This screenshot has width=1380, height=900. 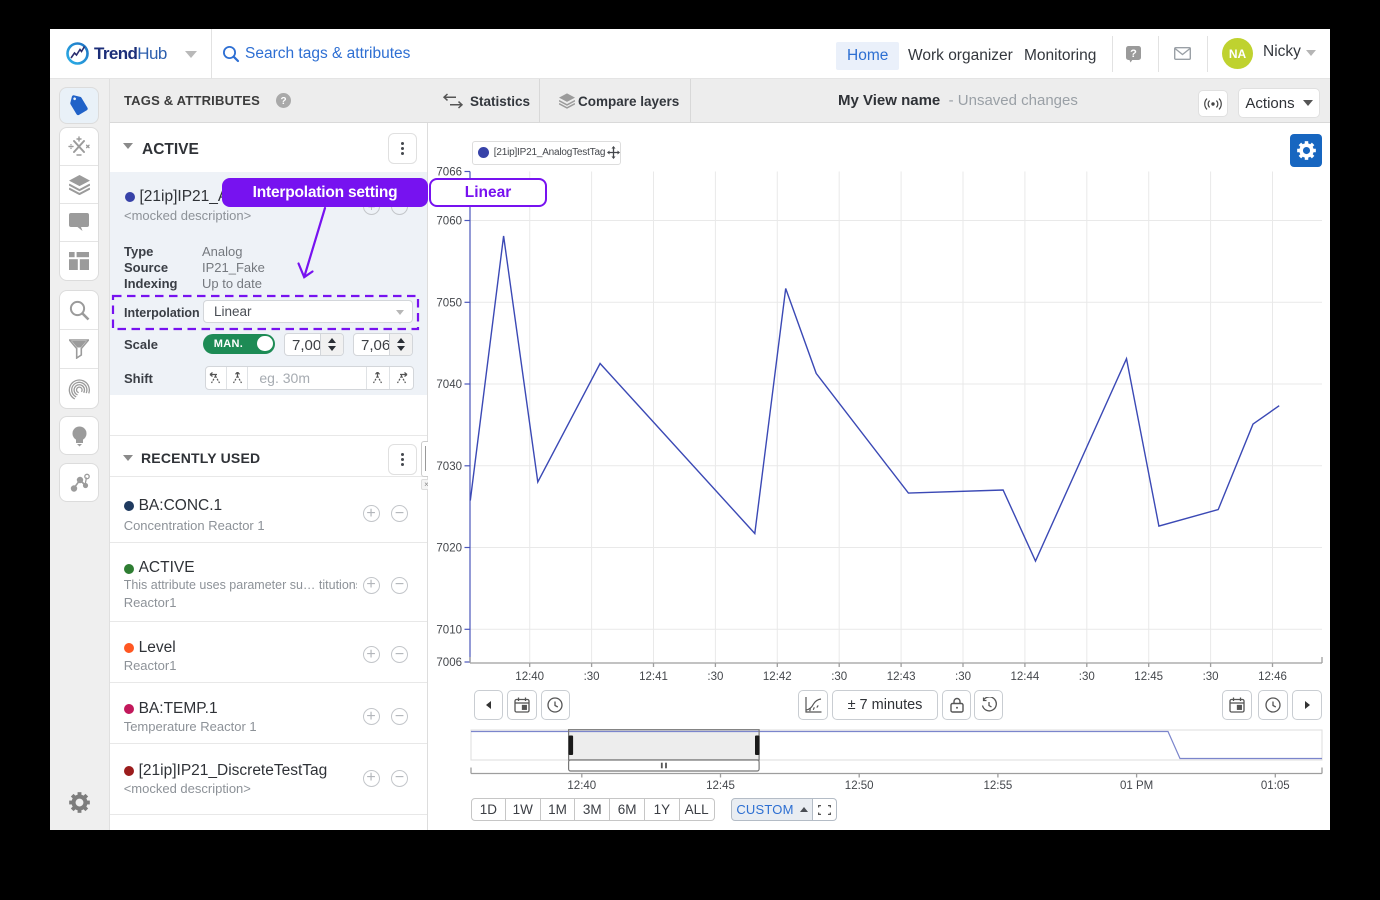 What do you see at coordinates (1025, 677) in the screenshot?
I see `svg-text: 12:44` at bounding box center [1025, 677].